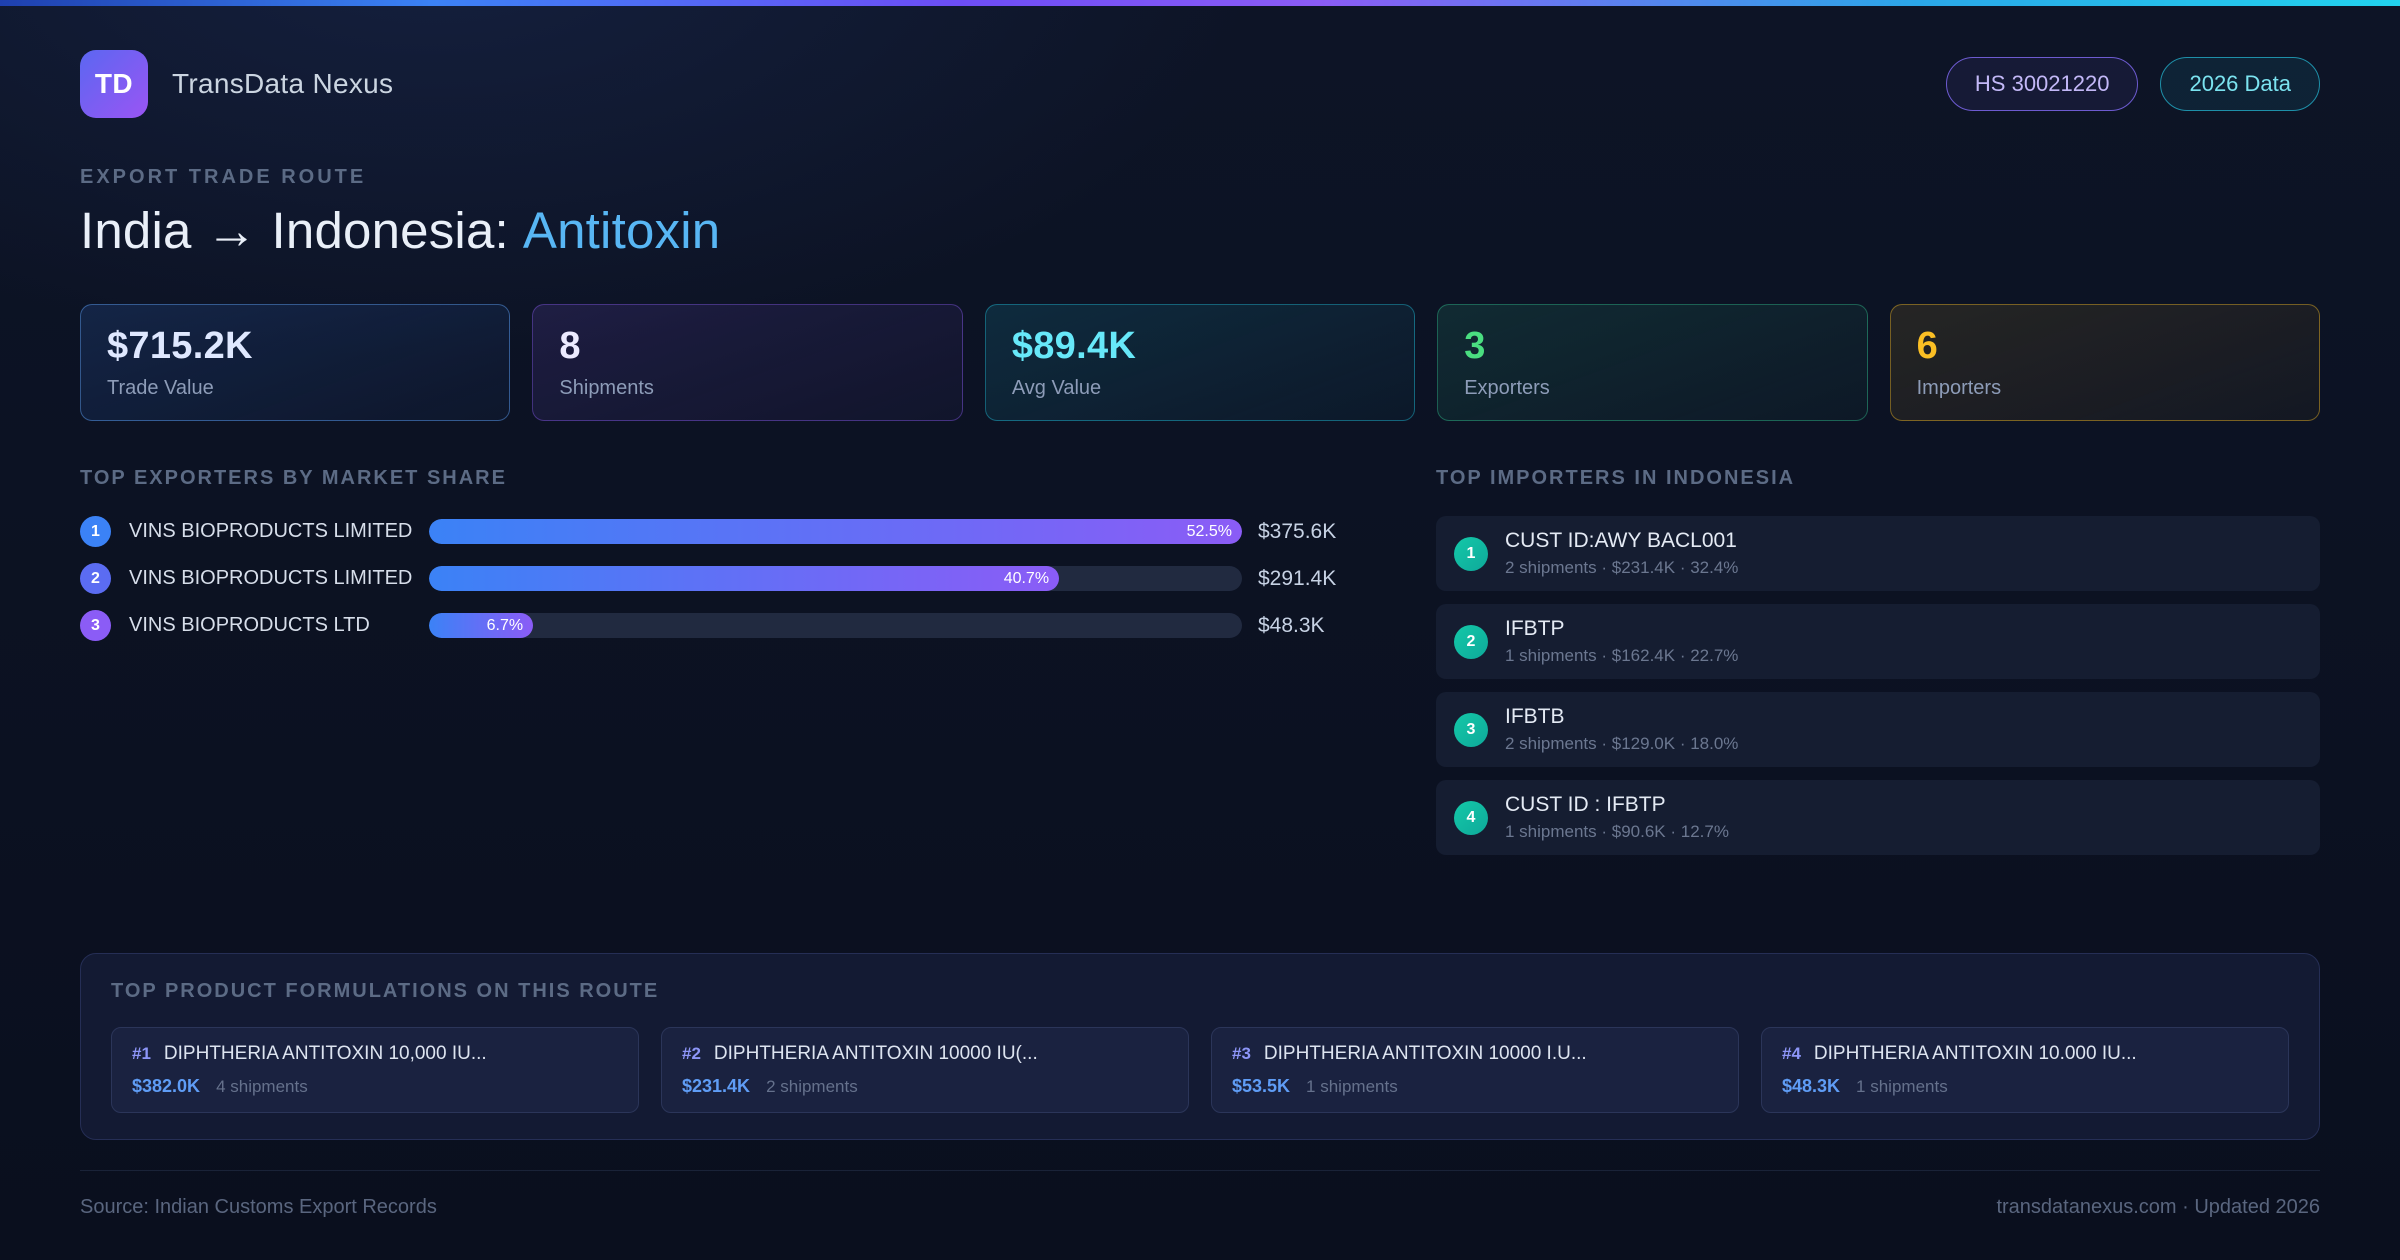  Describe the element at coordinates (295, 362) in the screenshot. I see `stat-card-trade-value: $715.2K Trade Value` at that location.